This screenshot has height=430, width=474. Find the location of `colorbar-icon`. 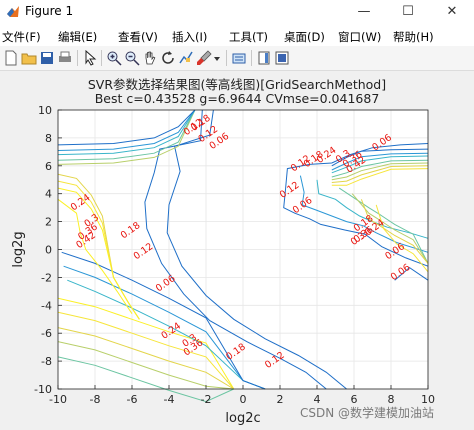

colorbar-icon is located at coordinates (264, 58).